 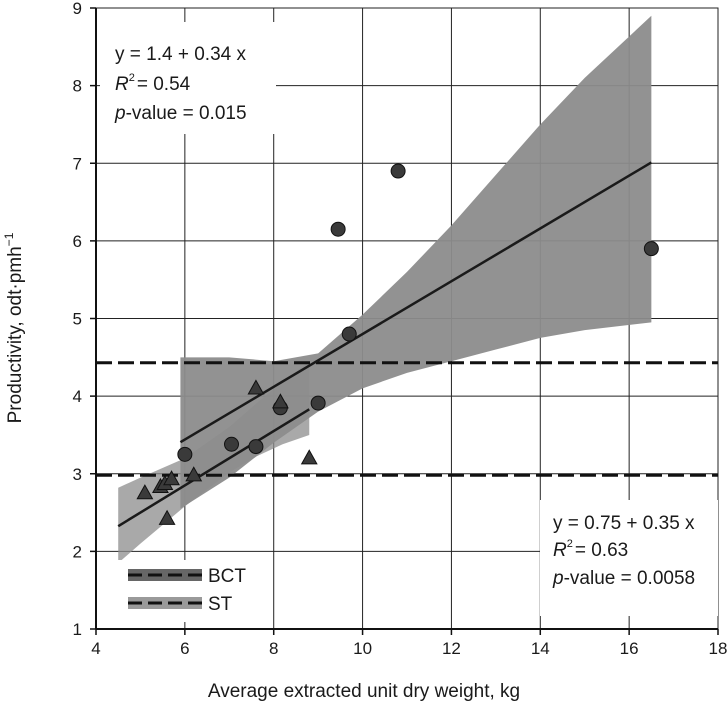 I want to click on y-tick-label: 2, so click(x=77, y=551).